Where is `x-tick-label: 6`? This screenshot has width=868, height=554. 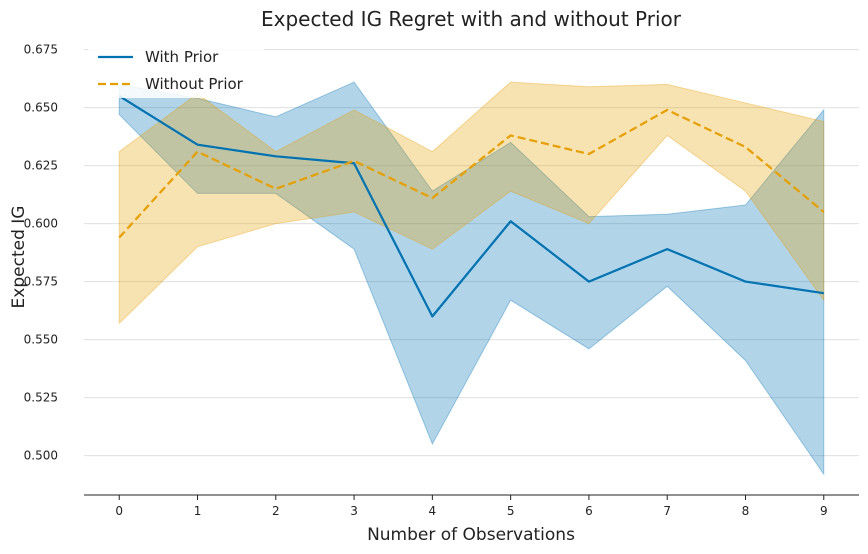 x-tick-label: 6 is located at coordinates (589, 511).